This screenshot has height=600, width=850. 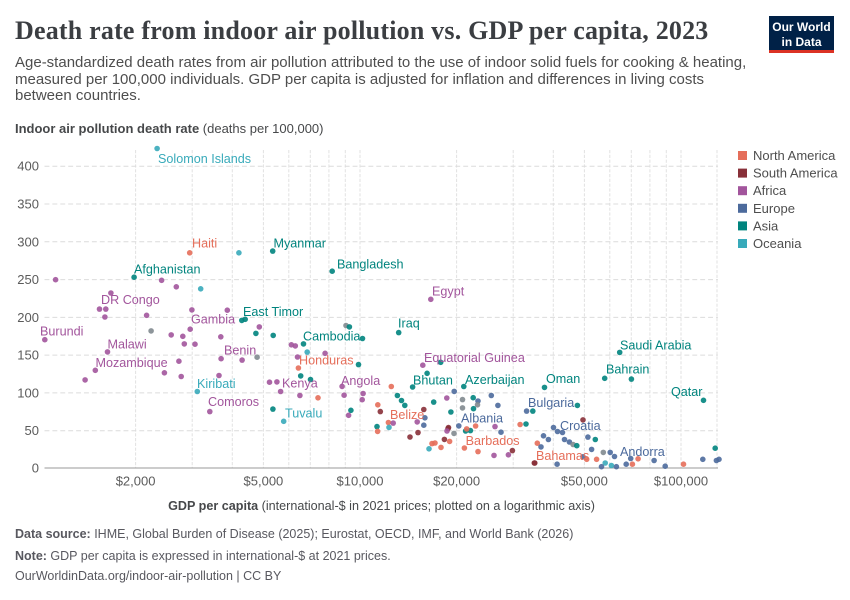 I want to click on svg-text: Oman, so click(x=563, y=379).